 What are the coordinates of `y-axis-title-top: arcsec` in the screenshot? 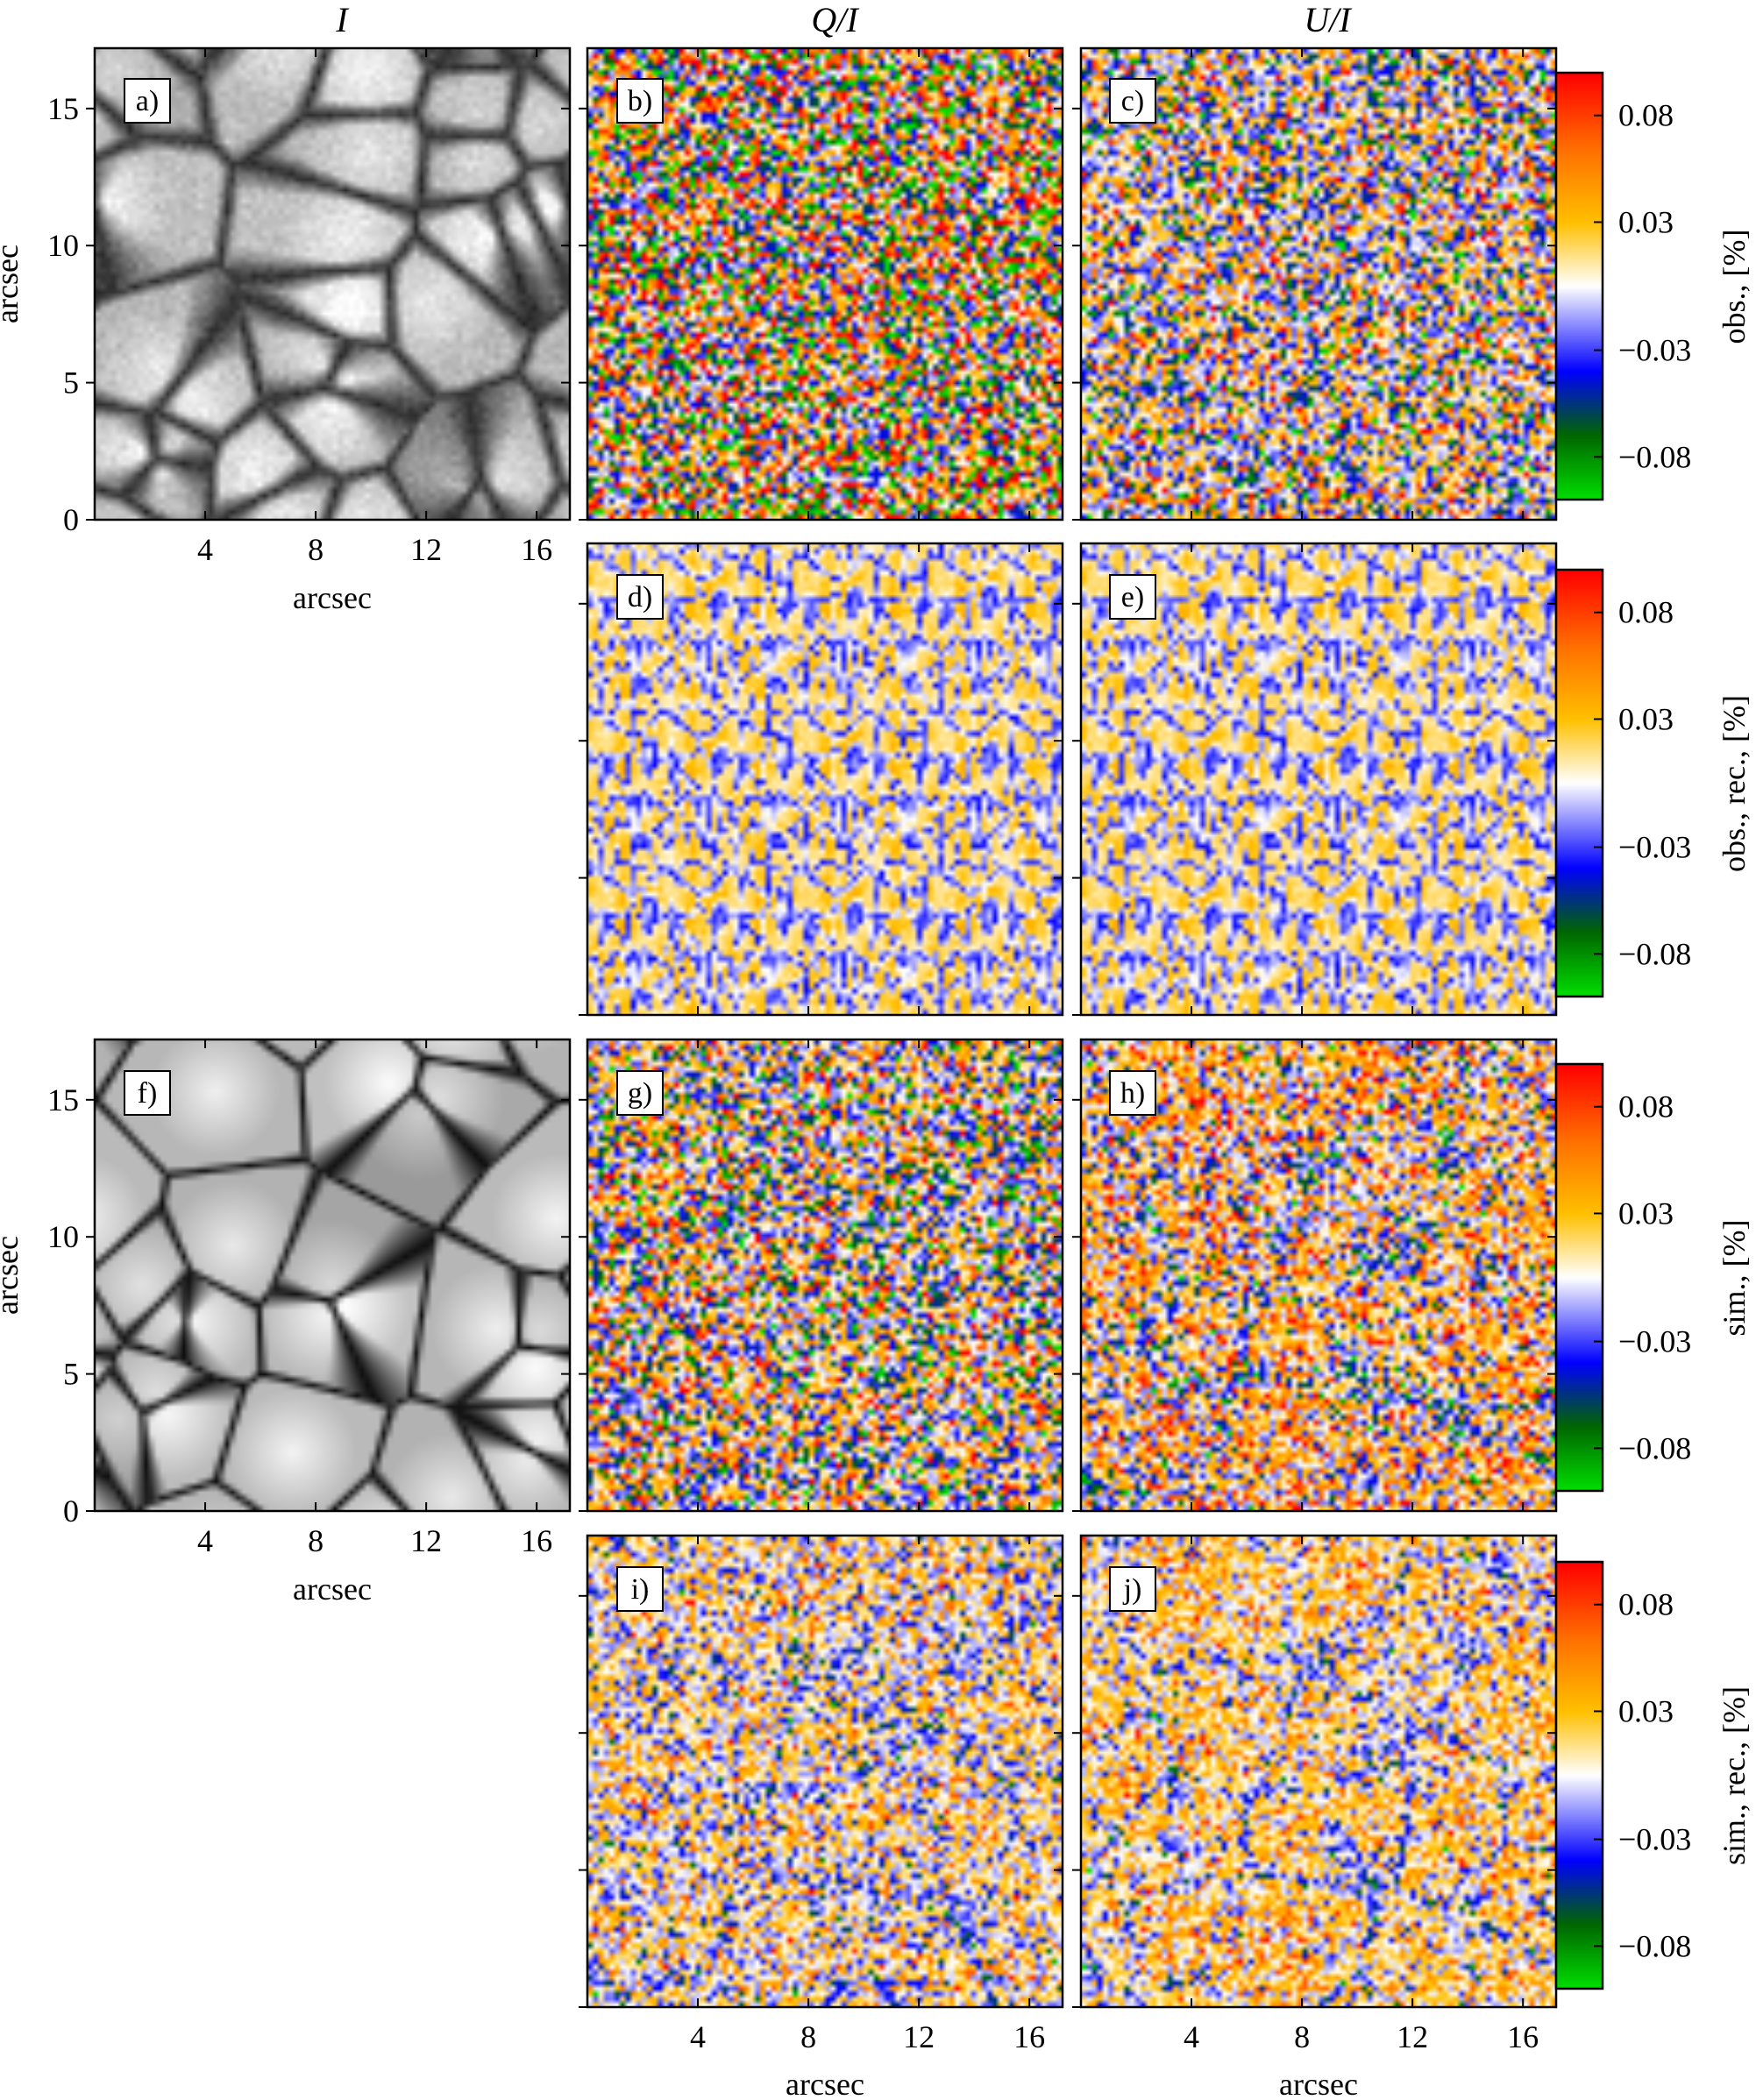 It's located at (13, 284).